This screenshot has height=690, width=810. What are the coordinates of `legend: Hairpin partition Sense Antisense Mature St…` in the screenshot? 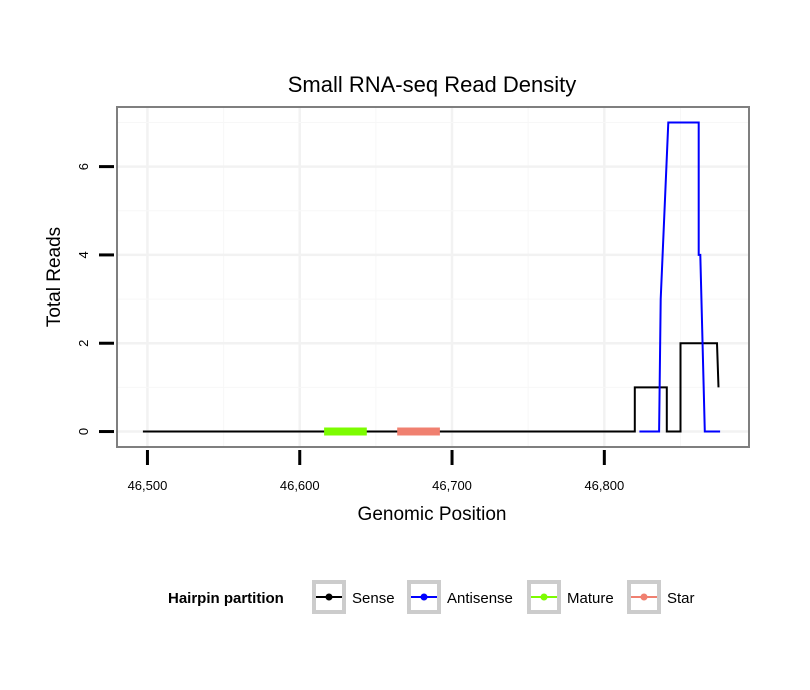 It's located at (431, 597).